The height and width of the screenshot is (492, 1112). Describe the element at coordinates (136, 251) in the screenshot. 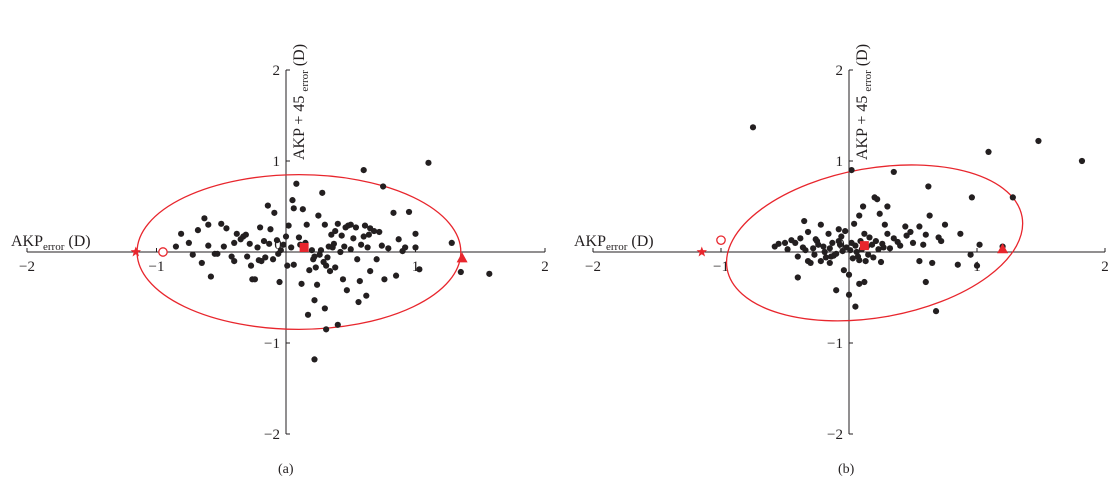

I see `star-marker` at that location.